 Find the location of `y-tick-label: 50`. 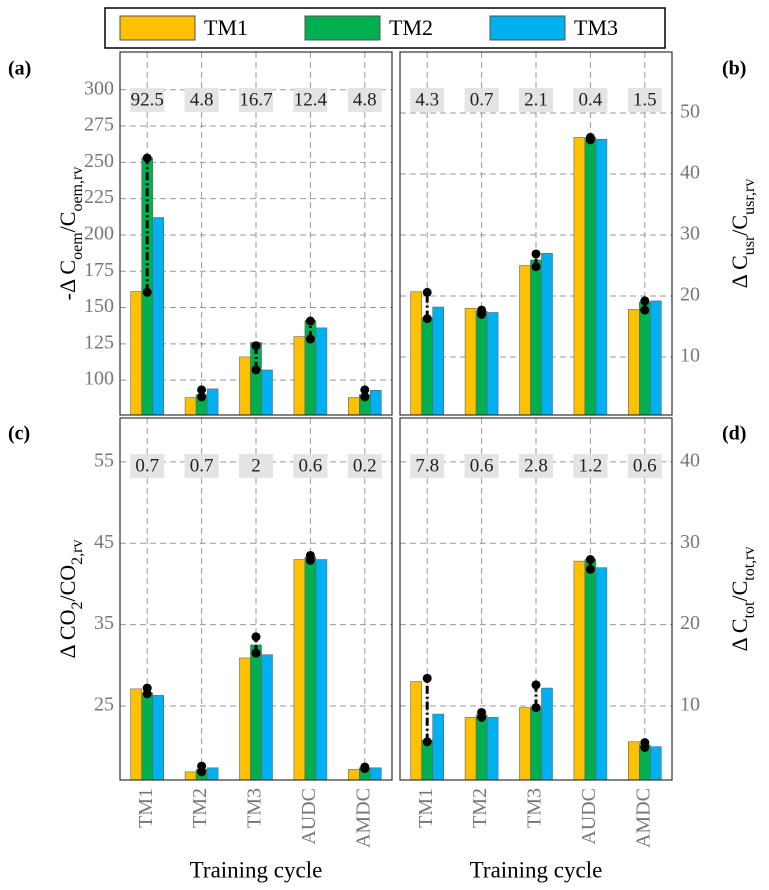

y-tick-label: 50 is located at coordinates (690, 112).